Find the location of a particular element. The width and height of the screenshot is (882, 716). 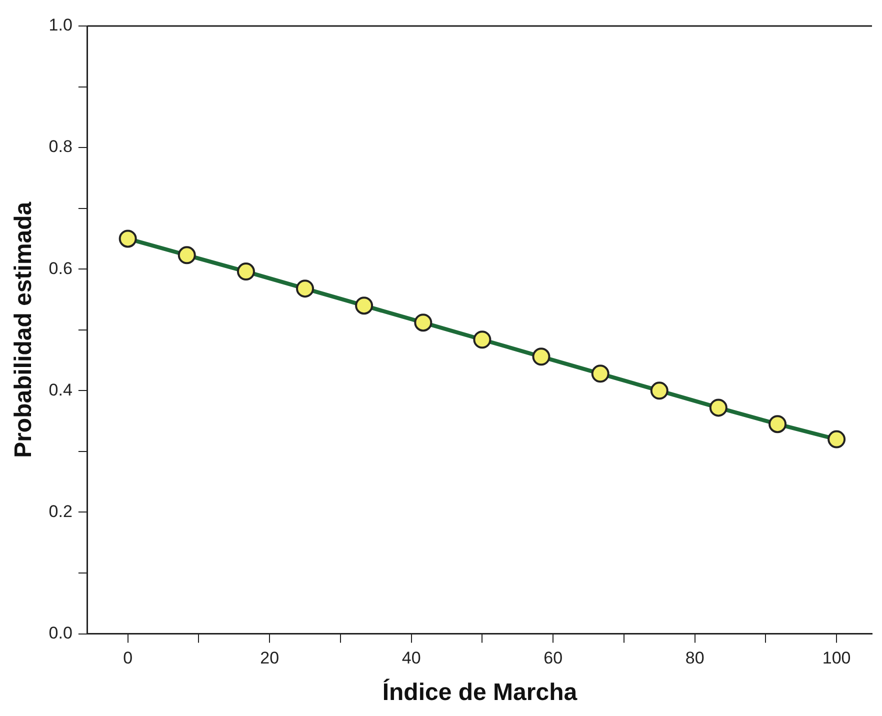

y-tick-label: 1.0 is located at coordinates (60, 25).